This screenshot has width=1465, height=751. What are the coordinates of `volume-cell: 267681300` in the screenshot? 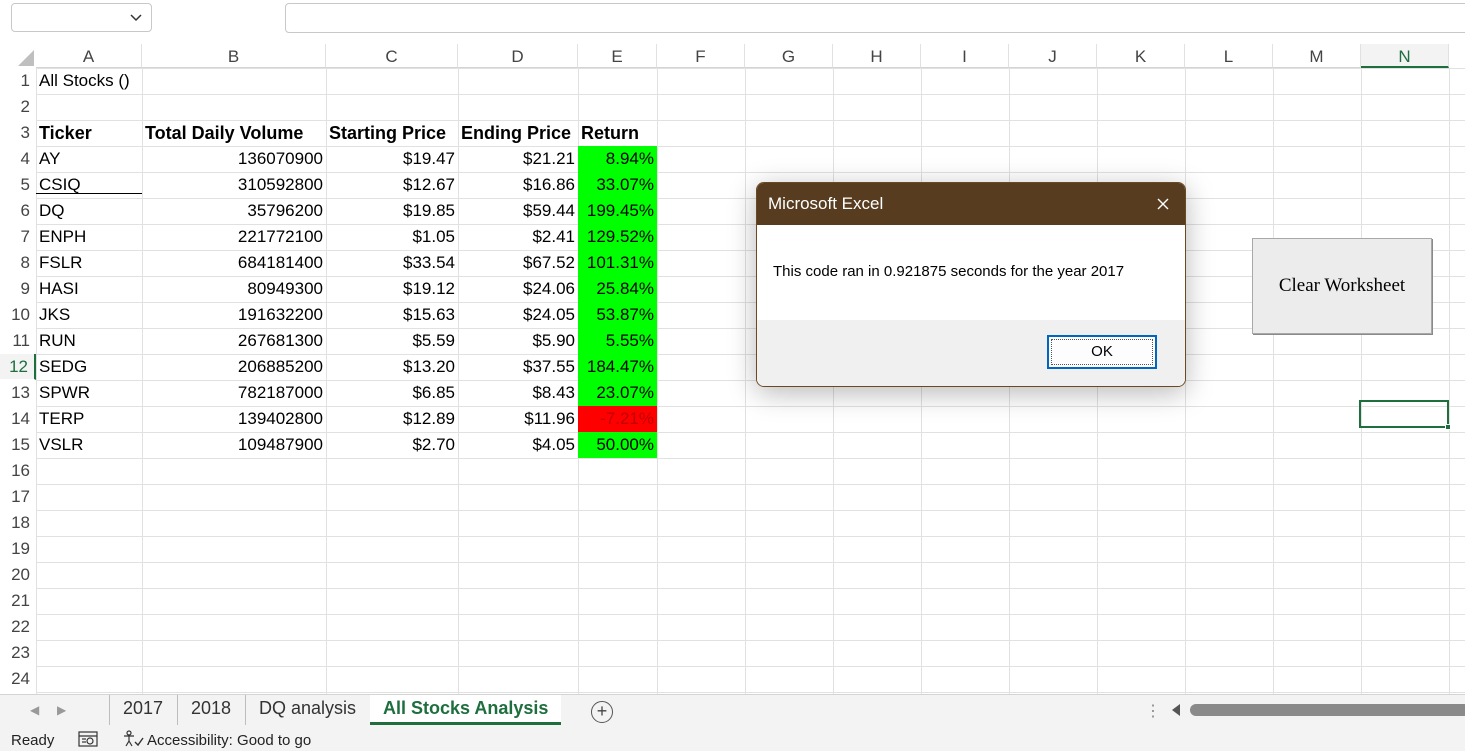 It's located at (280, 340).